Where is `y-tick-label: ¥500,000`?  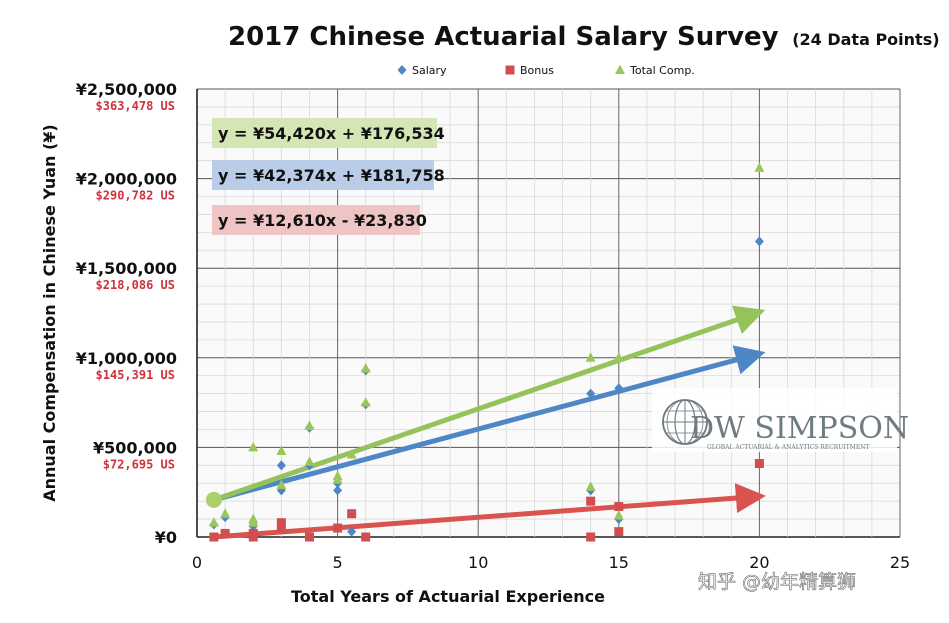 y-tick-label: ¥500,000 is located at coordinates (135, 447).